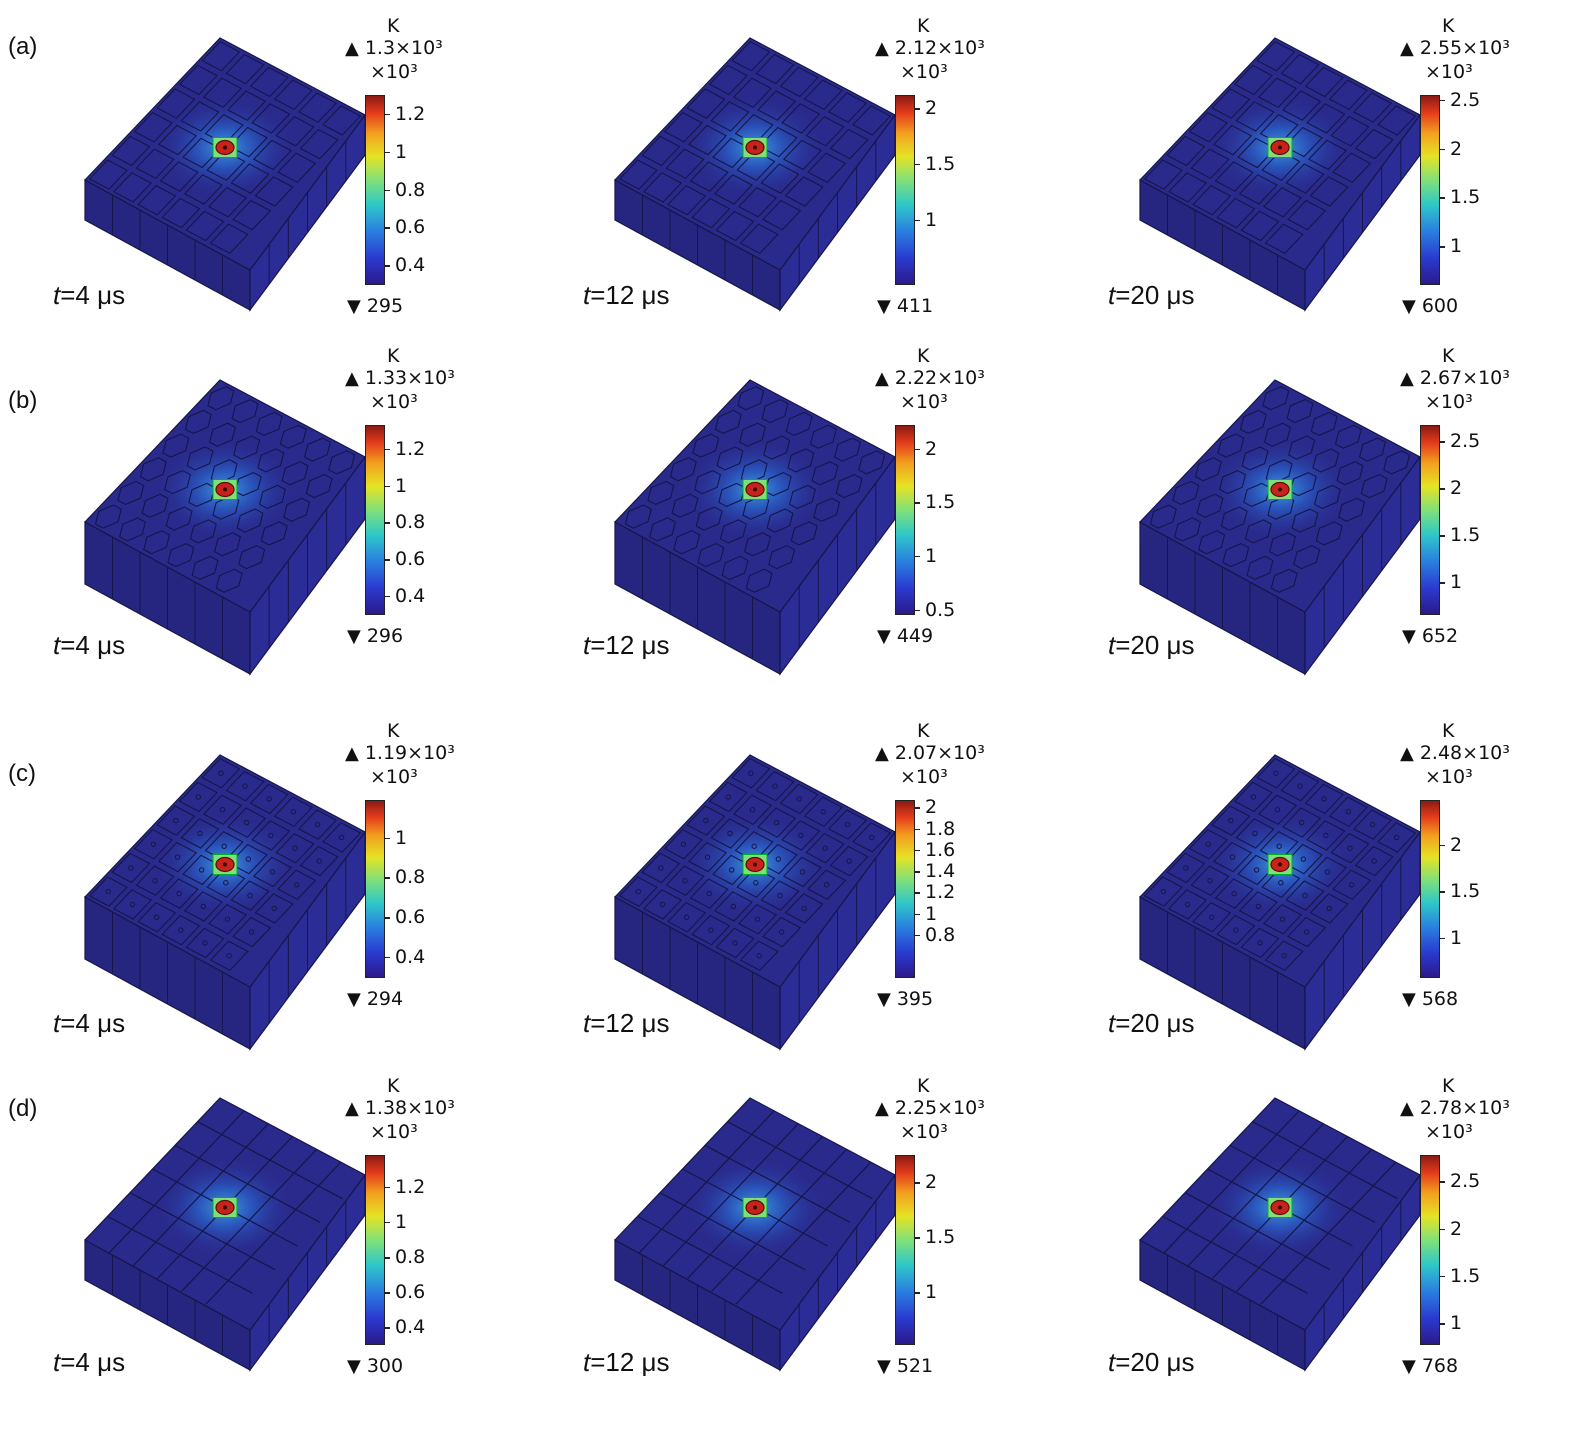 The image size is (1594, 1433). I want to click on max-label: ▲ 2.07×10³, so click(930, 753).